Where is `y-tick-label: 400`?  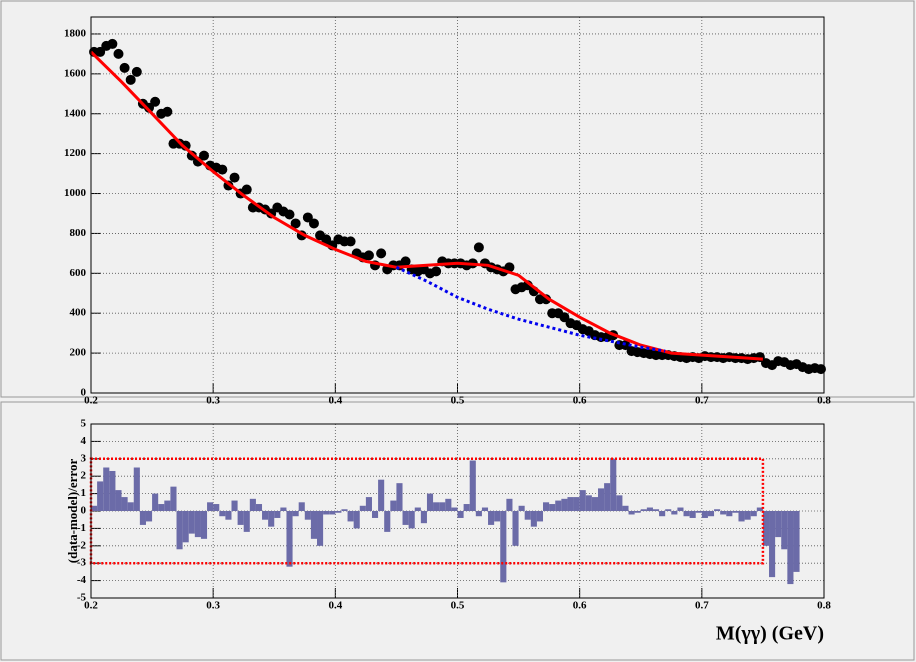 y-tick-label: 400 is located at coordinates (78, 313).